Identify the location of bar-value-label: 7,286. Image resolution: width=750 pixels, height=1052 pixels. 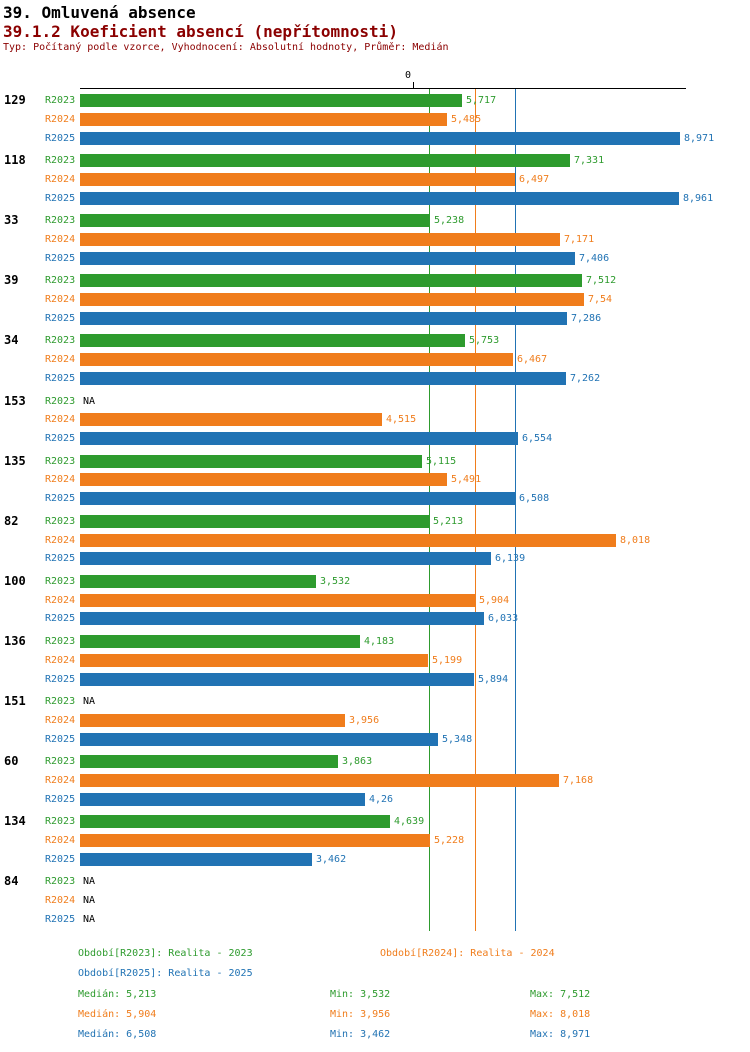
(586, 318).